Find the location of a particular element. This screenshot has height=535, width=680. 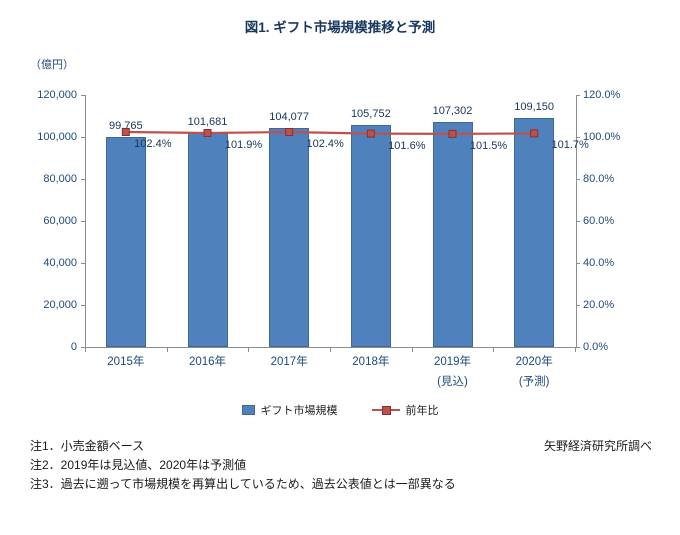

x-axis-label: 2020年 is located at coordinates (534, 362).